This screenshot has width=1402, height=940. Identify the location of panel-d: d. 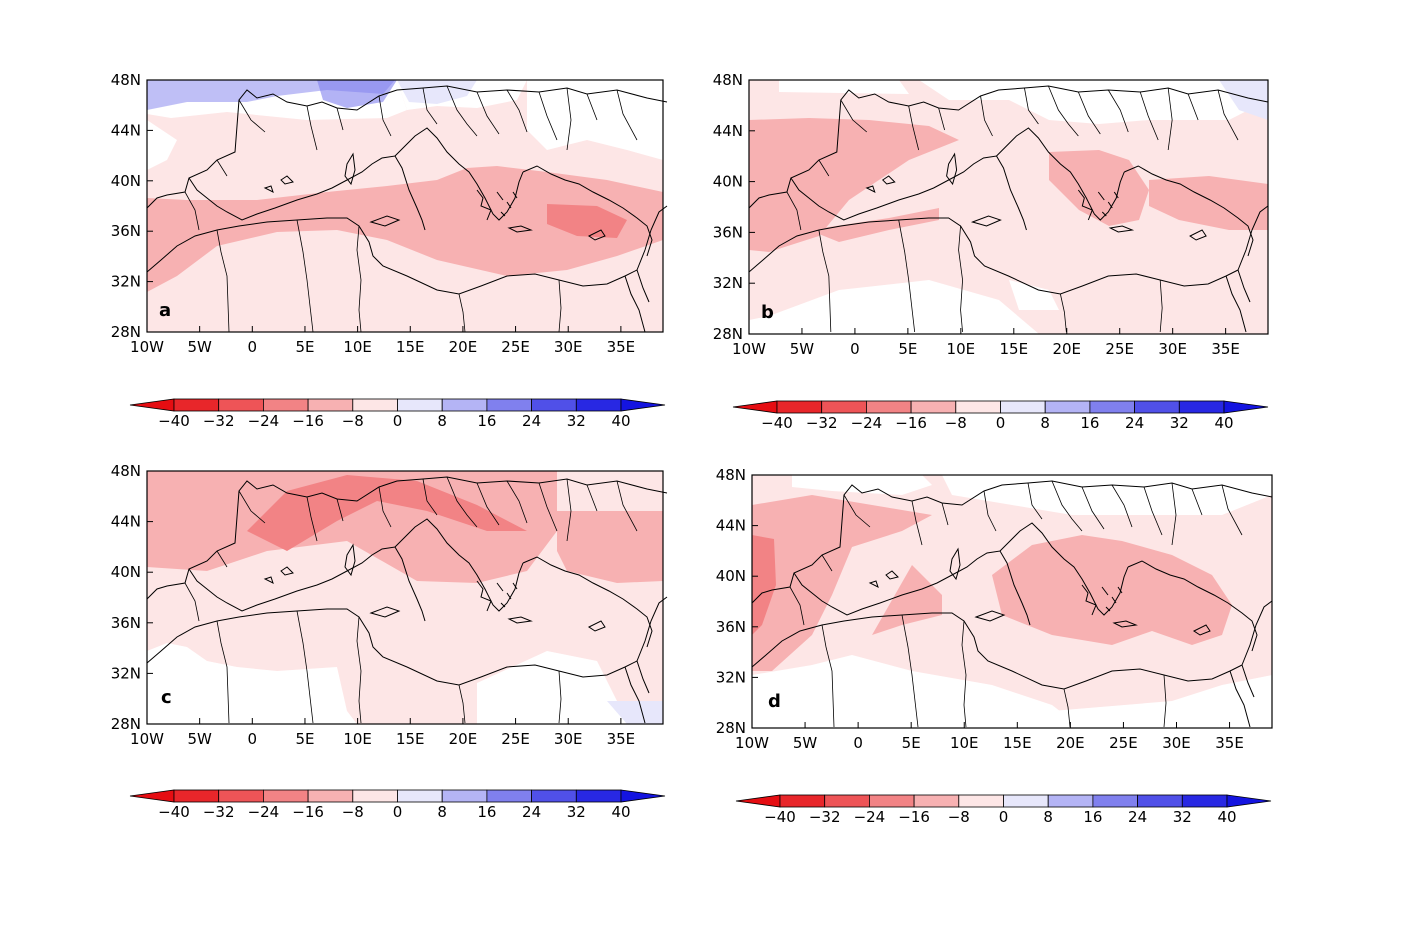
(1012, 601).